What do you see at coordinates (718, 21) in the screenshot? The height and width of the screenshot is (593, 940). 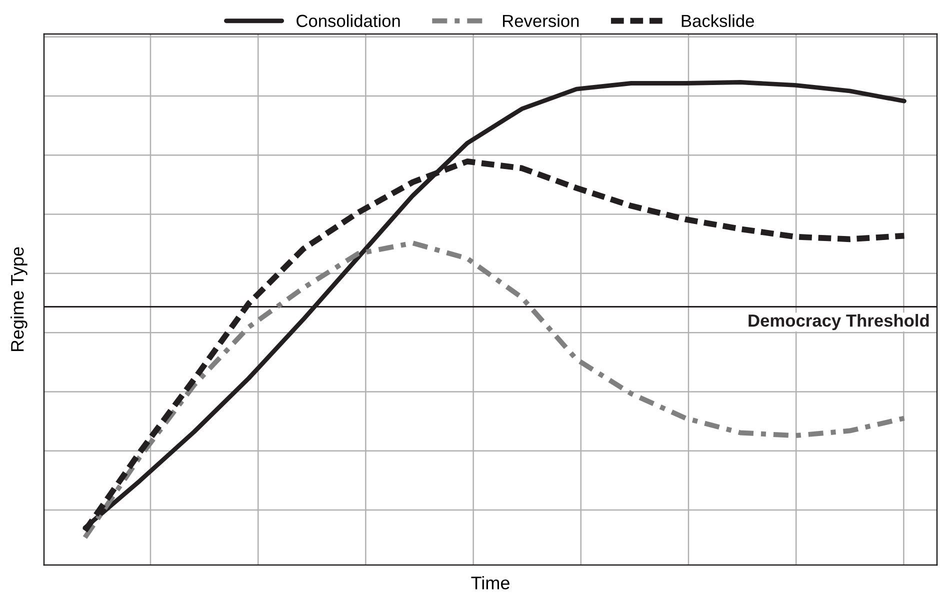 I see `legend-label: Backslide` at bounding box center [718, 21].